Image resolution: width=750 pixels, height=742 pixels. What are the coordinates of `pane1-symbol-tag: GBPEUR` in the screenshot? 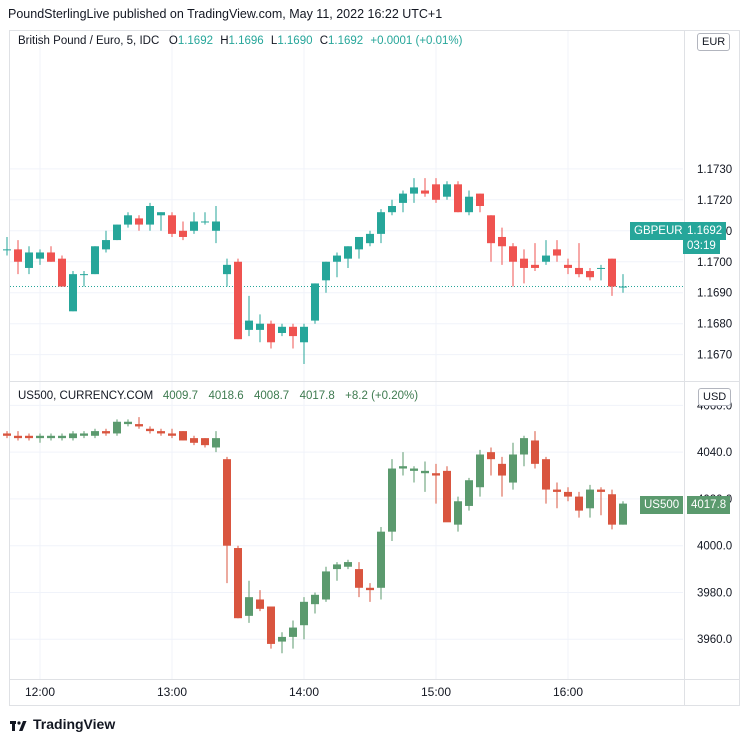 It's located at (658, 231).